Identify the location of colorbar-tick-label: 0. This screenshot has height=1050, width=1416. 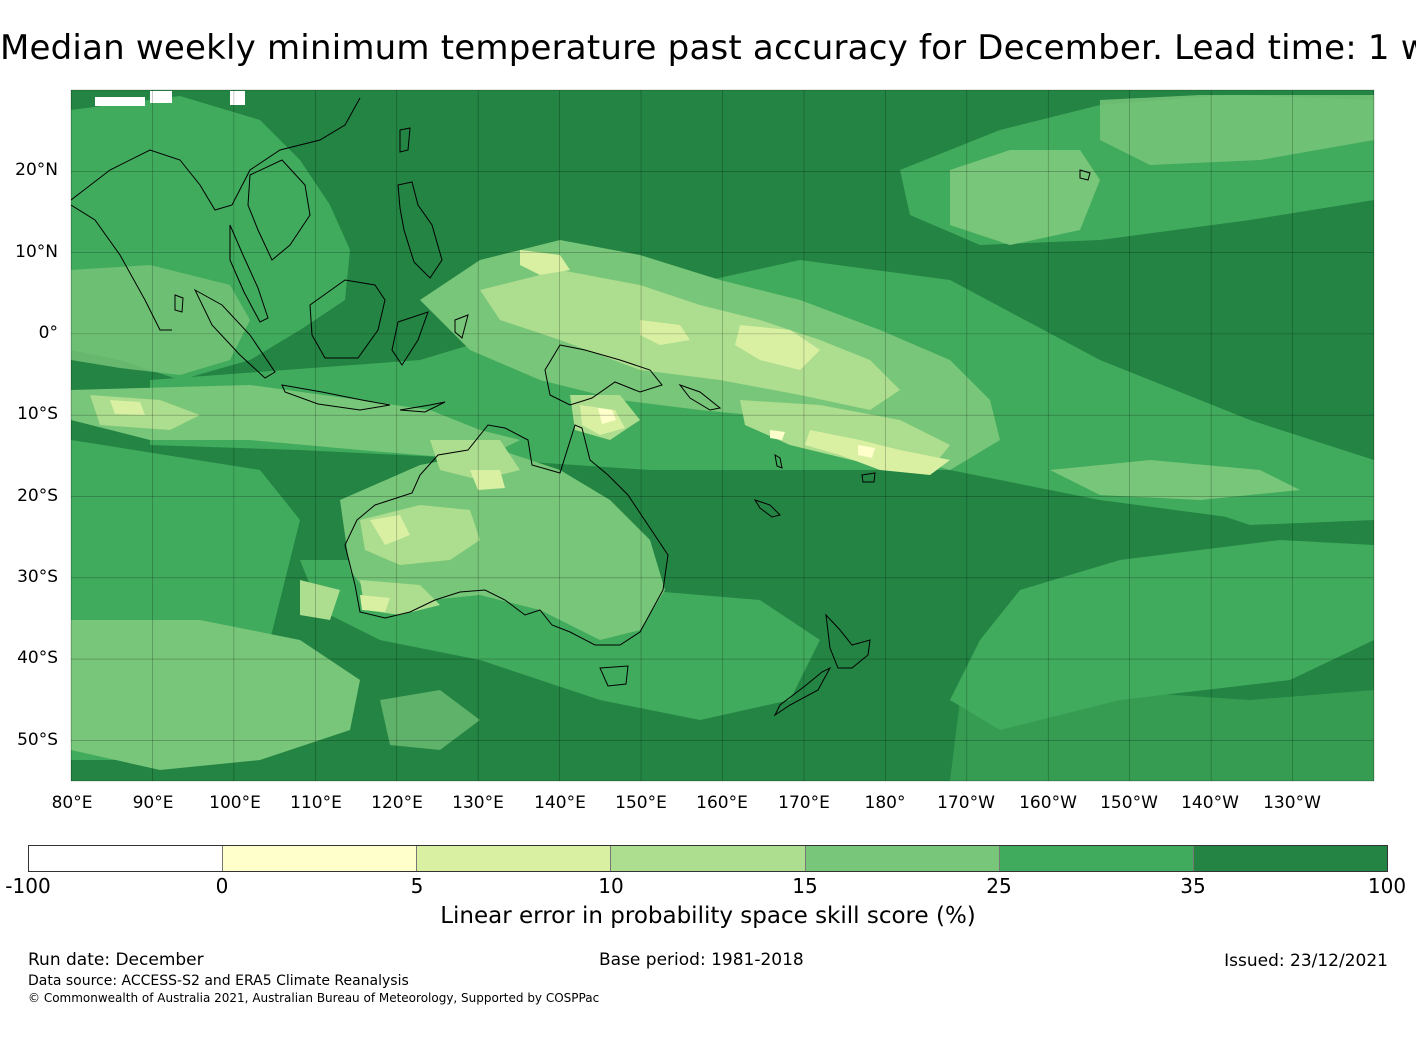
(222, 886).